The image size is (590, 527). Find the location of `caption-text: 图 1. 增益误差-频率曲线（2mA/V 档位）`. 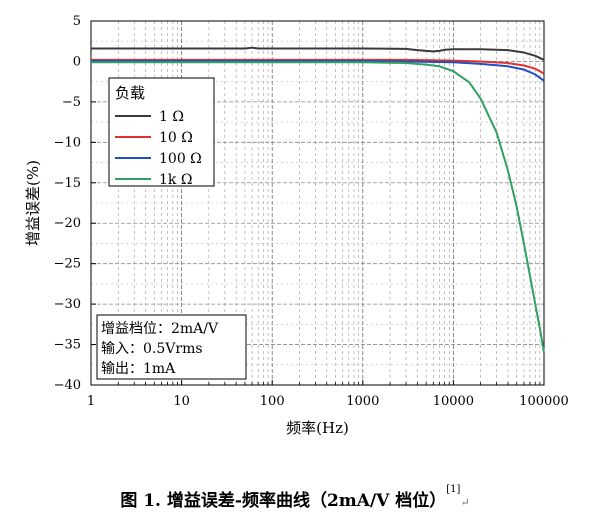

caption-text: 图 1. 增益误差-频率曲线（2mA/V 档位） is located at coordinates (283, 501).